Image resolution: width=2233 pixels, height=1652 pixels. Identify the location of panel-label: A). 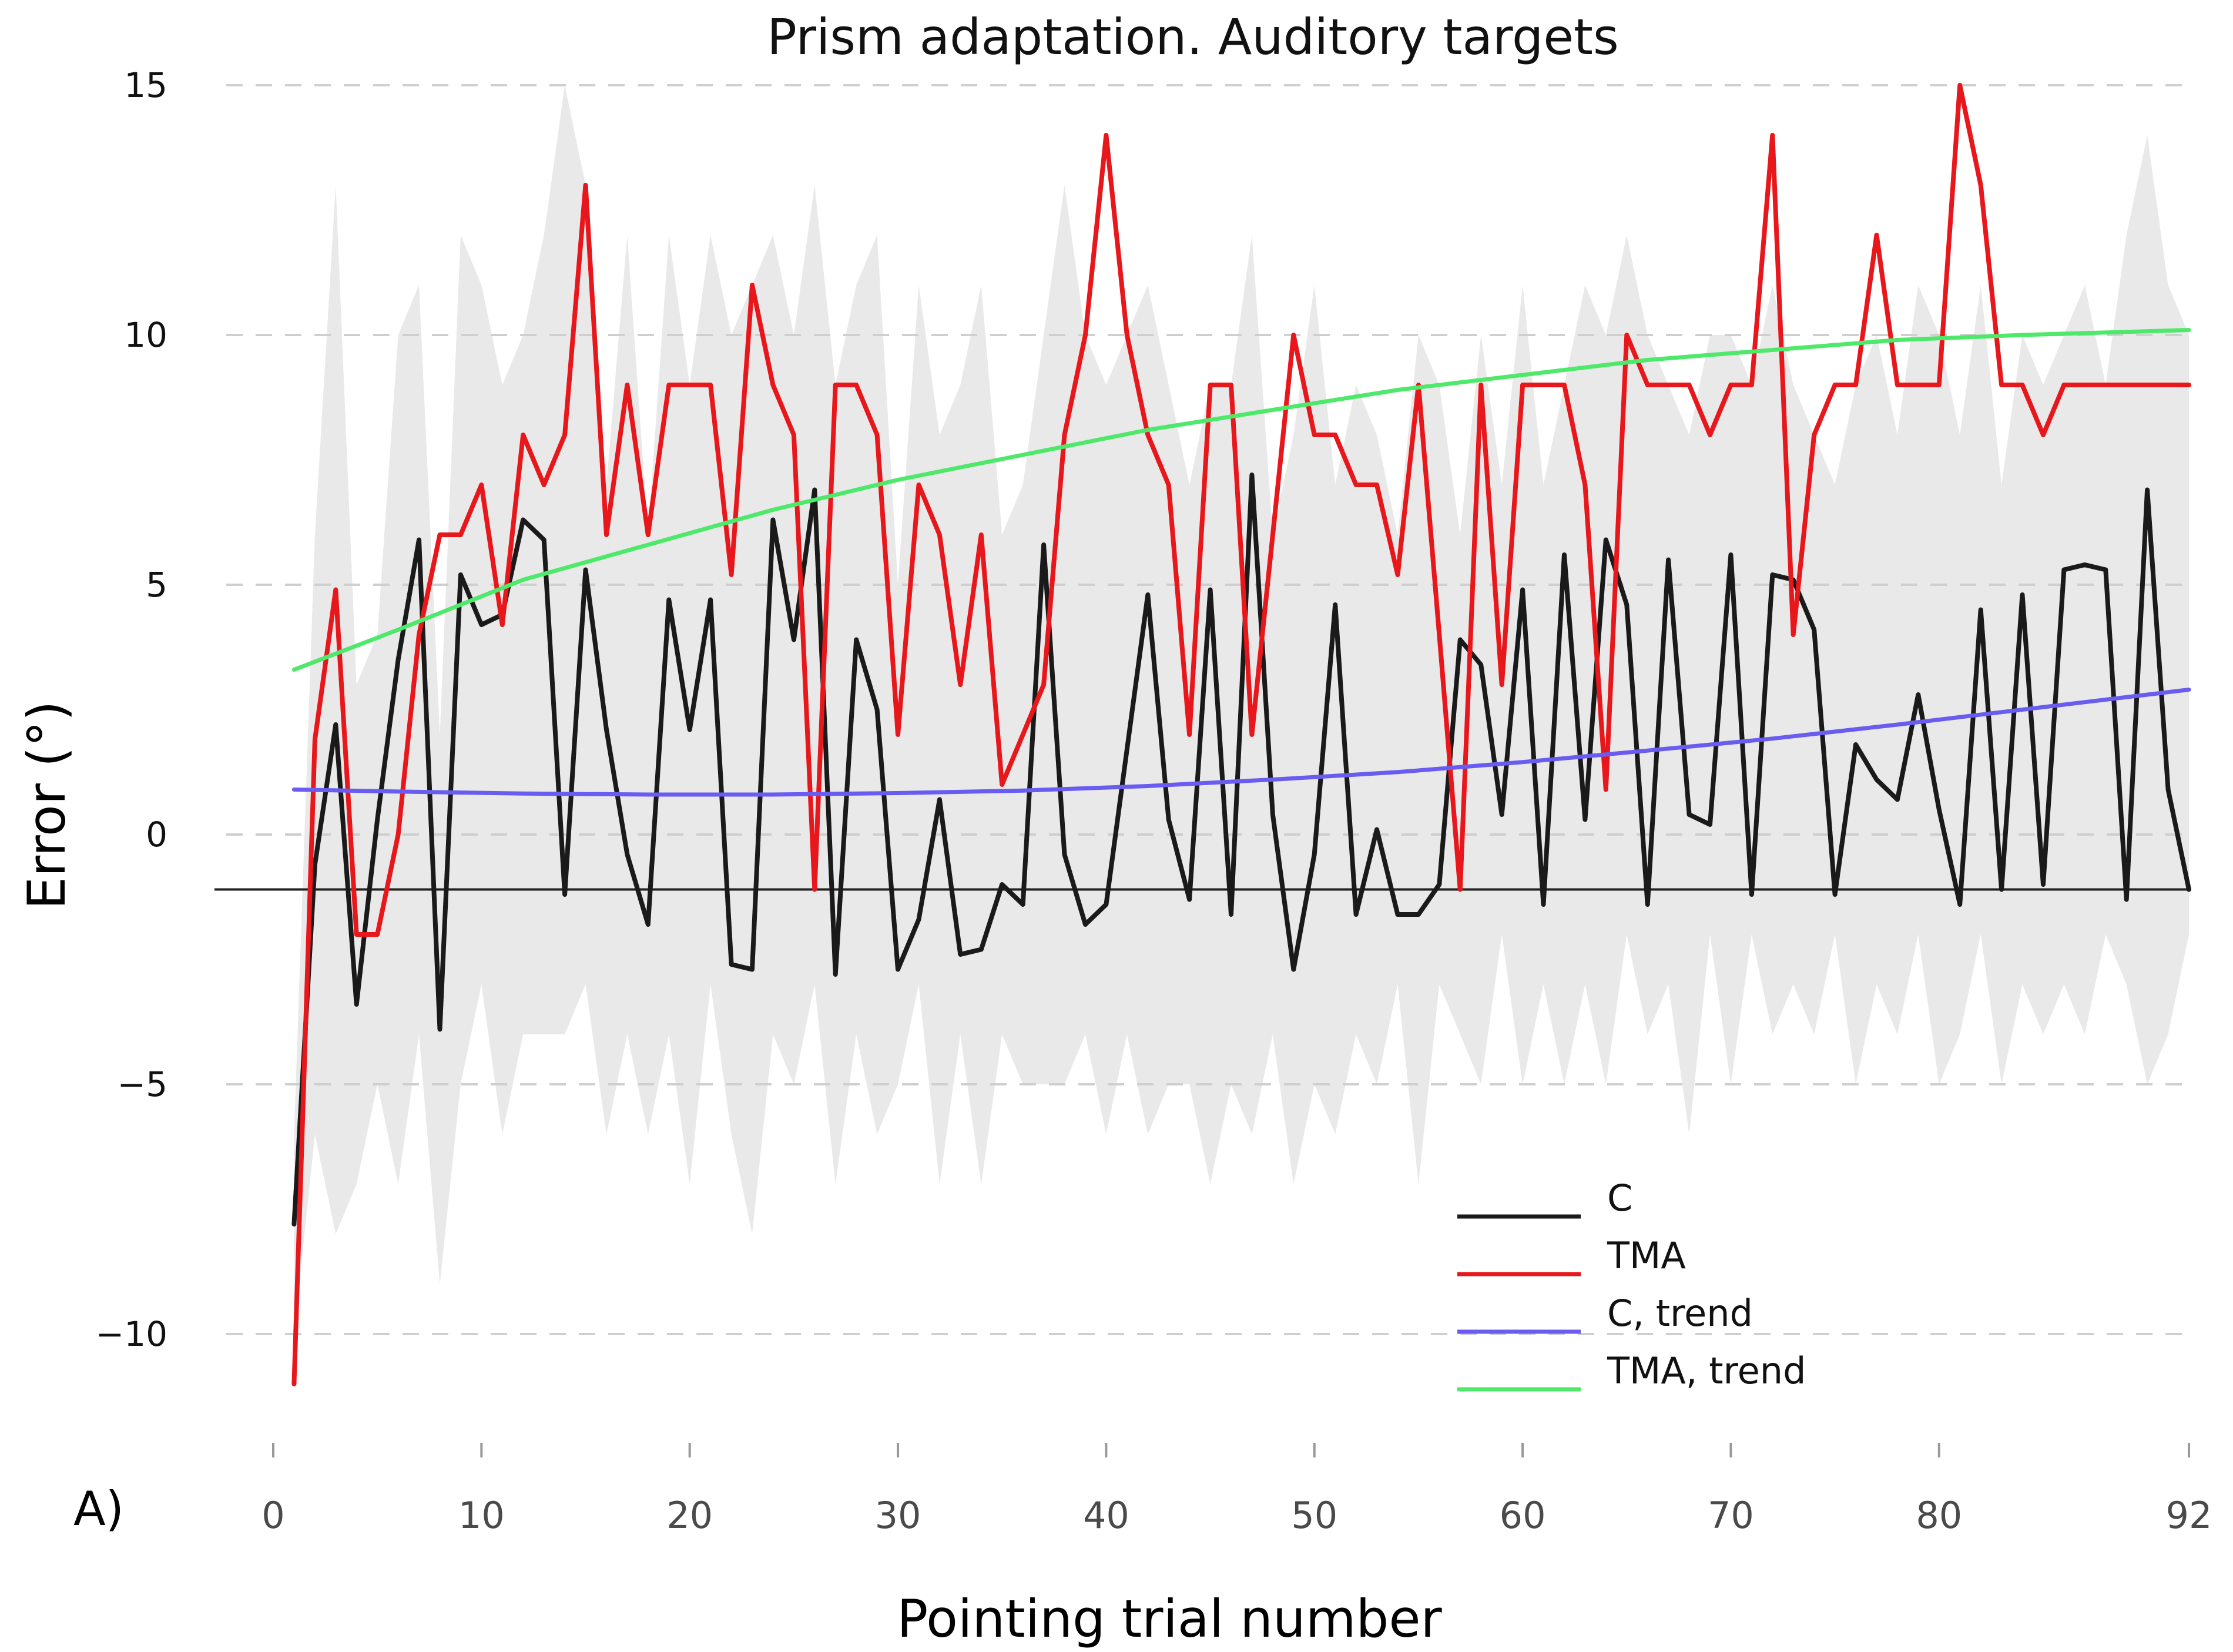
(98, 1509).